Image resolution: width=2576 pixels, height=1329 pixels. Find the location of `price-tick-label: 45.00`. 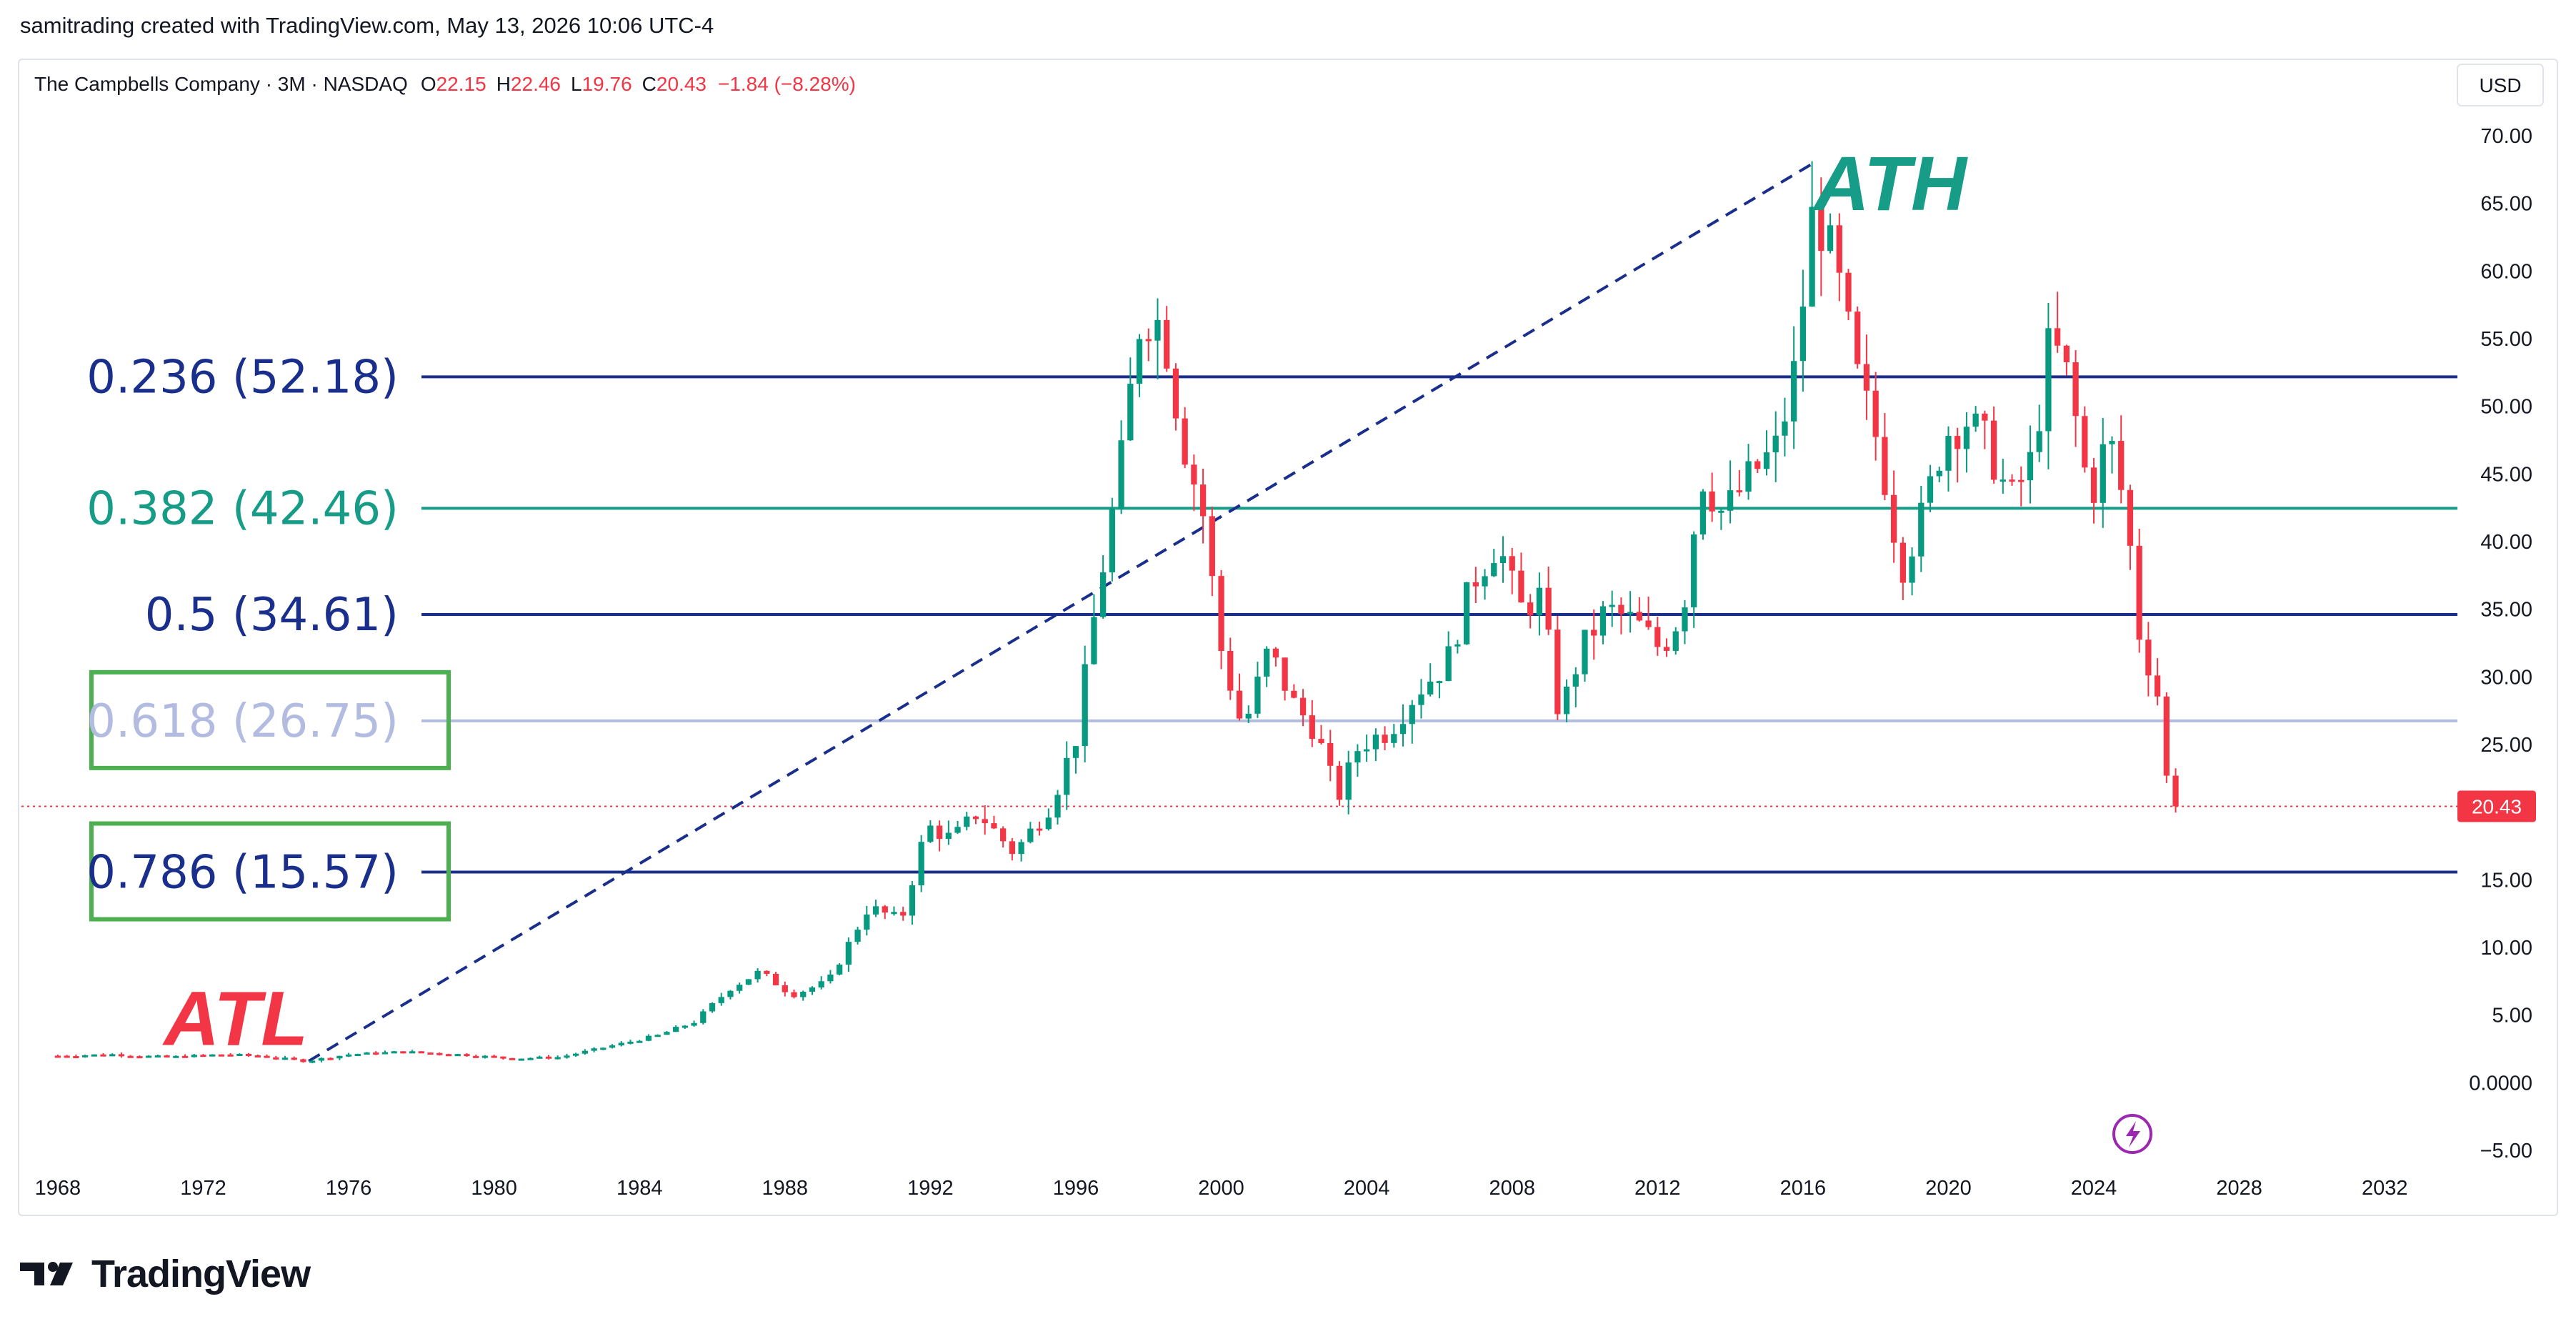

price-tick-label: 45.00 is located at coordinates (2506, 474).